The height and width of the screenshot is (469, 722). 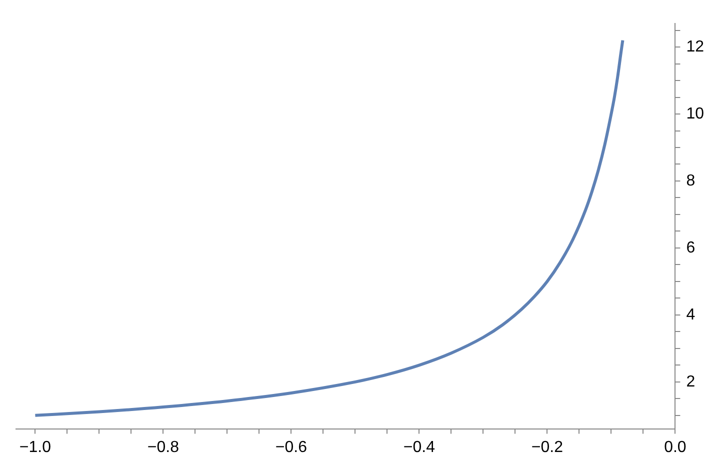 What do you see at coordinates (163, 447) in the screenshot?
I see `x-tick-label: −0.8` at bounding box center [163, 447].